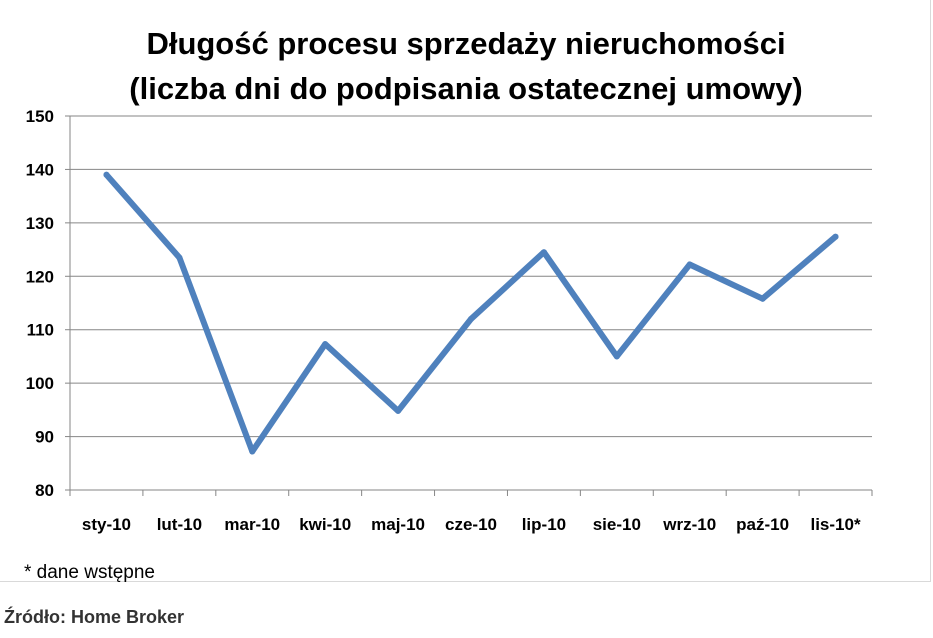 The height and width of the screenshot is (638, 933). Describe the element at coordinates (40, 169) in the screenshot. I see `y-tick-label: 140` at that location.